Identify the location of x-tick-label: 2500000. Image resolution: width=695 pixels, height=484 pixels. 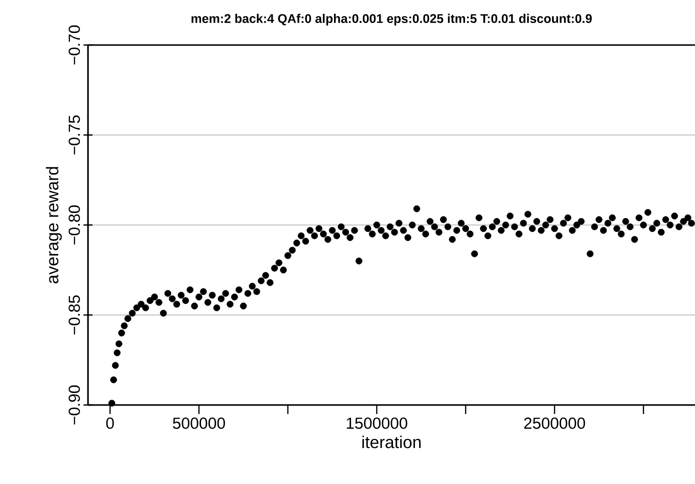
(555, 423).